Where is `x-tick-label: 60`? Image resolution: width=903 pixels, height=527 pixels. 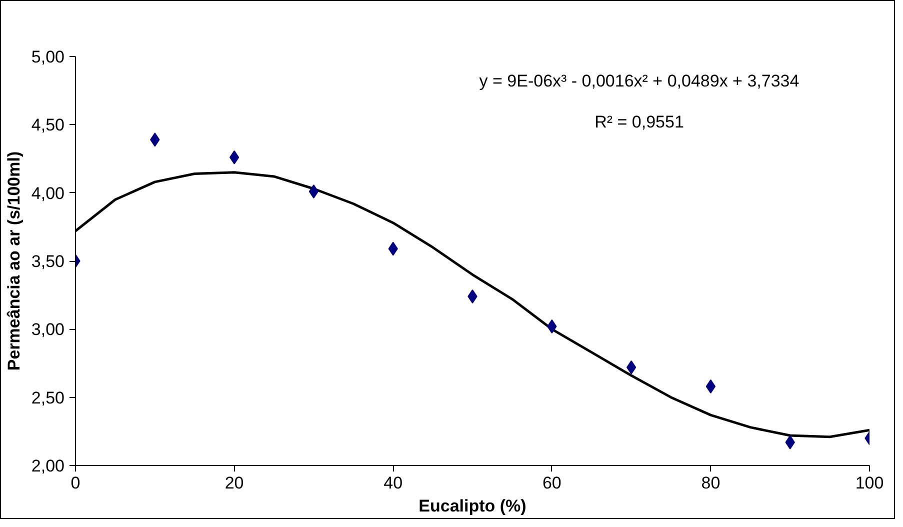
x-tick-label: 60 is located at coordinates (552, 483).